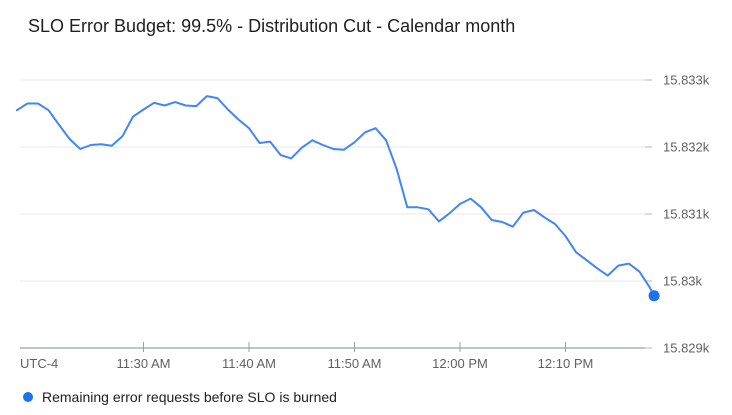  What do you see at coordinates (355, 363) in the screenshot?
I see `x-tick-label: 11:50 AM` at bounding box center [355, 363].